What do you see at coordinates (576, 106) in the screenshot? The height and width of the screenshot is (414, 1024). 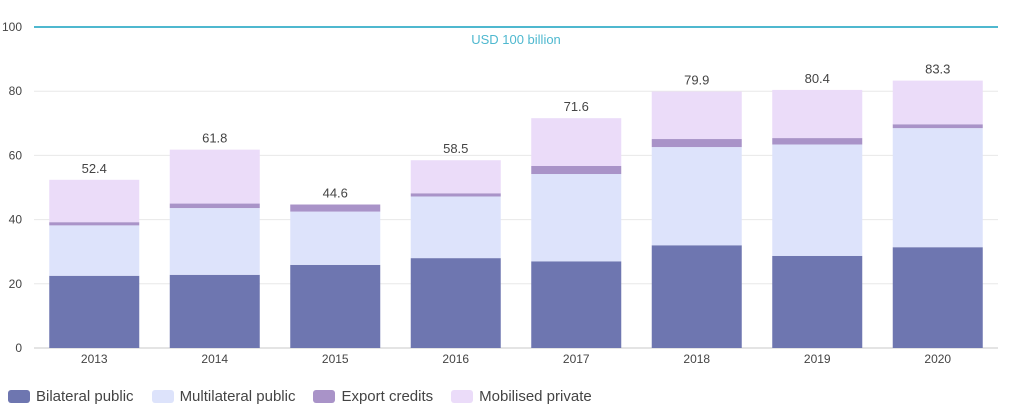 I see `bar-total-label: 71.6` at bounding box center [576, 106].